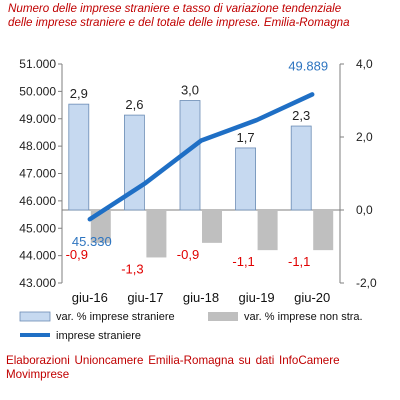 The width and height of the screenshot is (400, 400). Describe the element at coordinates (303, 317) in the screenshot. I see `legend-label-non-straniere: var. % imprese non stra.` at that location.